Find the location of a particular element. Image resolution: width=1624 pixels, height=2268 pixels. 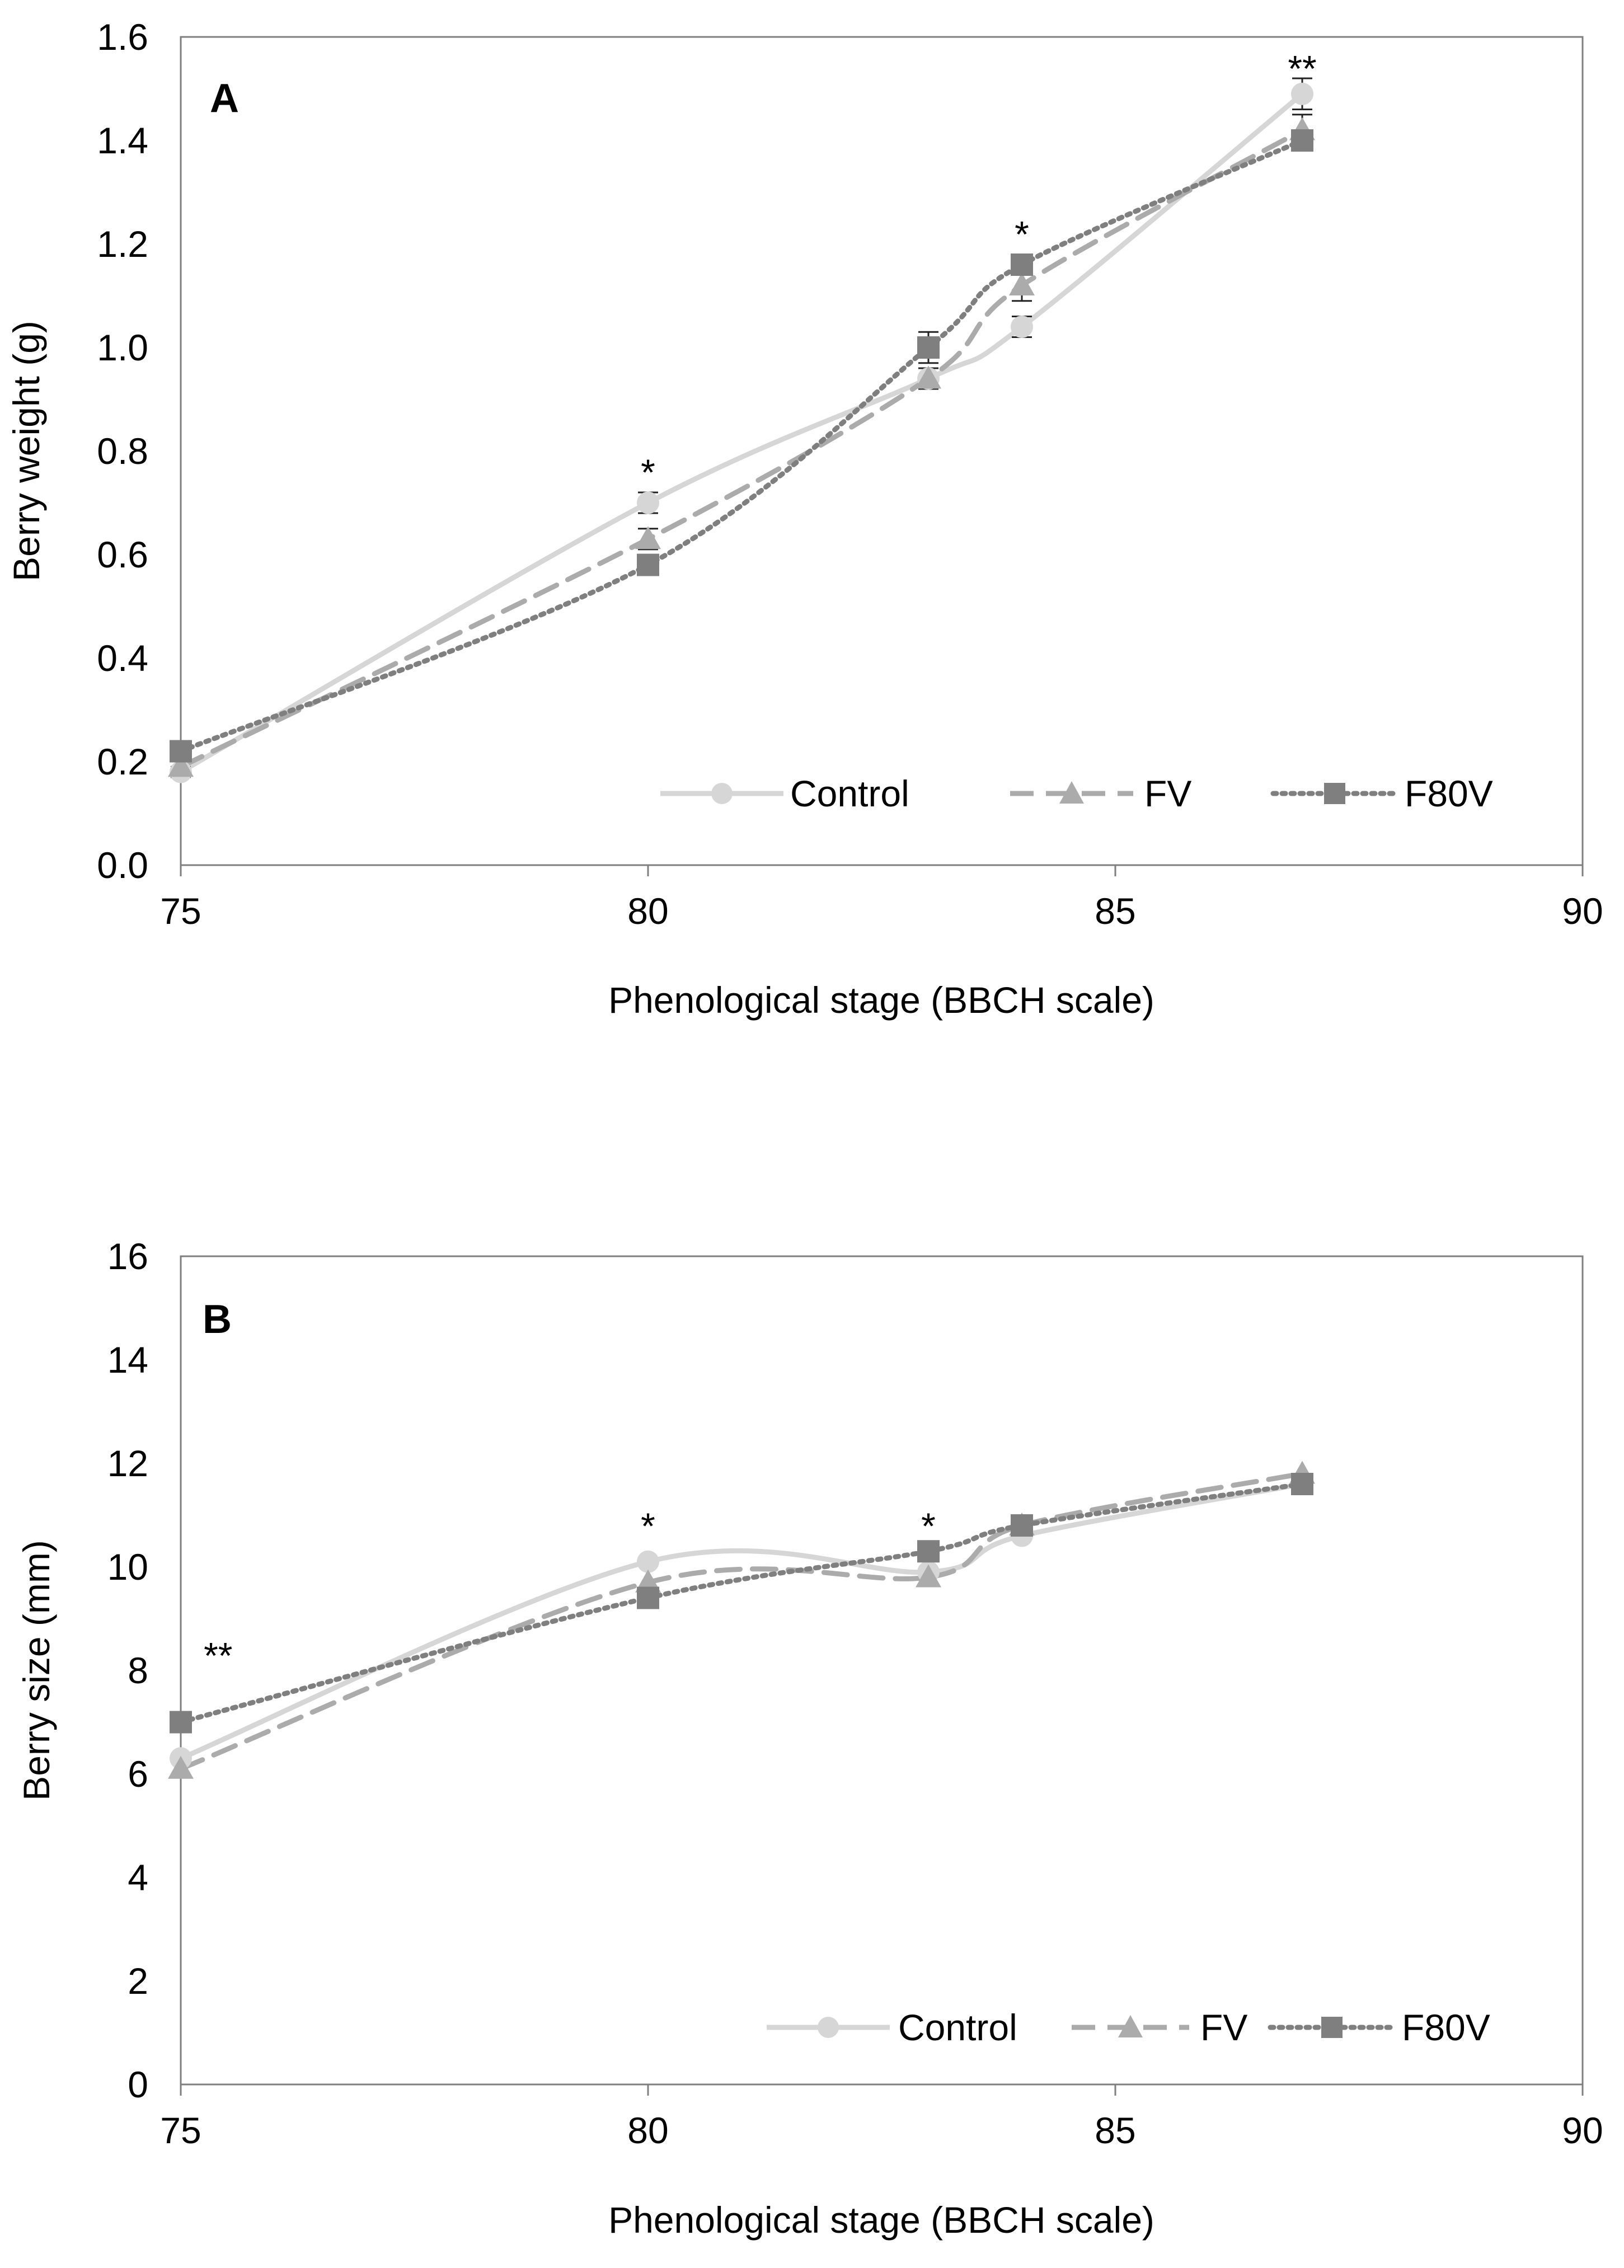

y-axis-title-a: Berry weight (g) is located at coordinates (26, 451).